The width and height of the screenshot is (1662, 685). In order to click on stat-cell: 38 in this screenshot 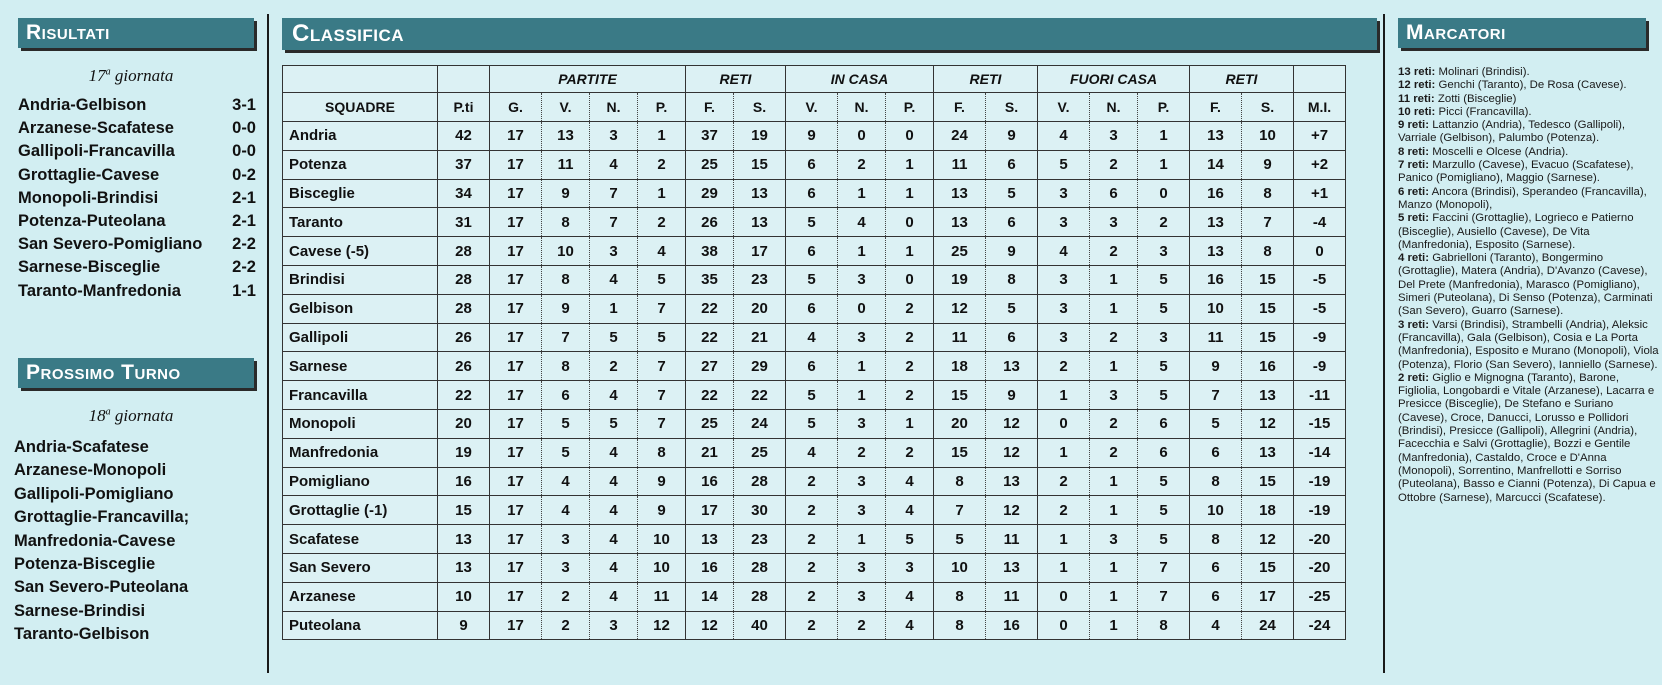, I will do `click(709, 251)`.